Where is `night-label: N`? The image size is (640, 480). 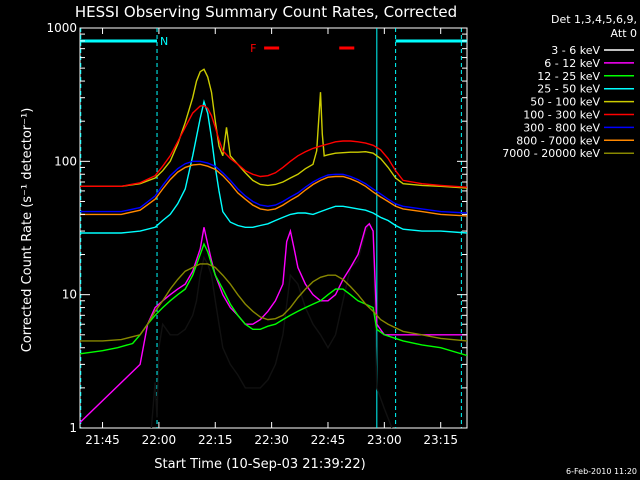 night-label: N is located at coordinates (164, 41).